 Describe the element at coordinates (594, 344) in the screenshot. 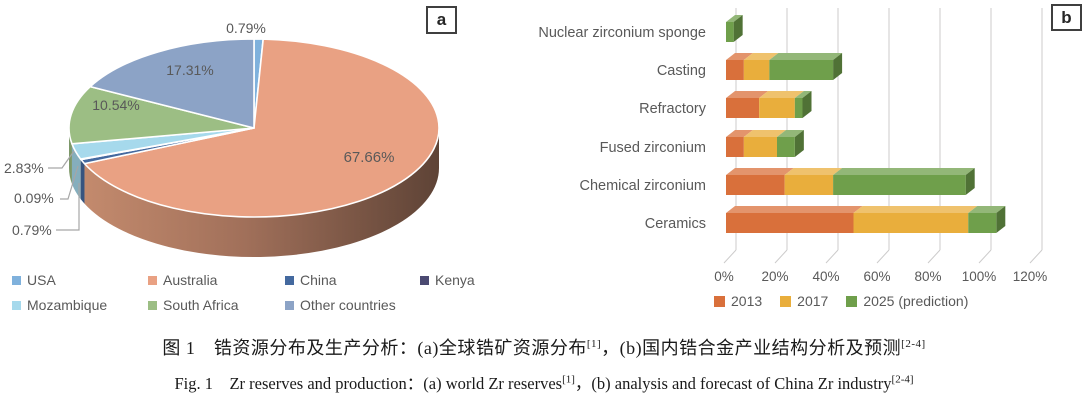

I see `caption-zh-ref-1: [1]` at that location.